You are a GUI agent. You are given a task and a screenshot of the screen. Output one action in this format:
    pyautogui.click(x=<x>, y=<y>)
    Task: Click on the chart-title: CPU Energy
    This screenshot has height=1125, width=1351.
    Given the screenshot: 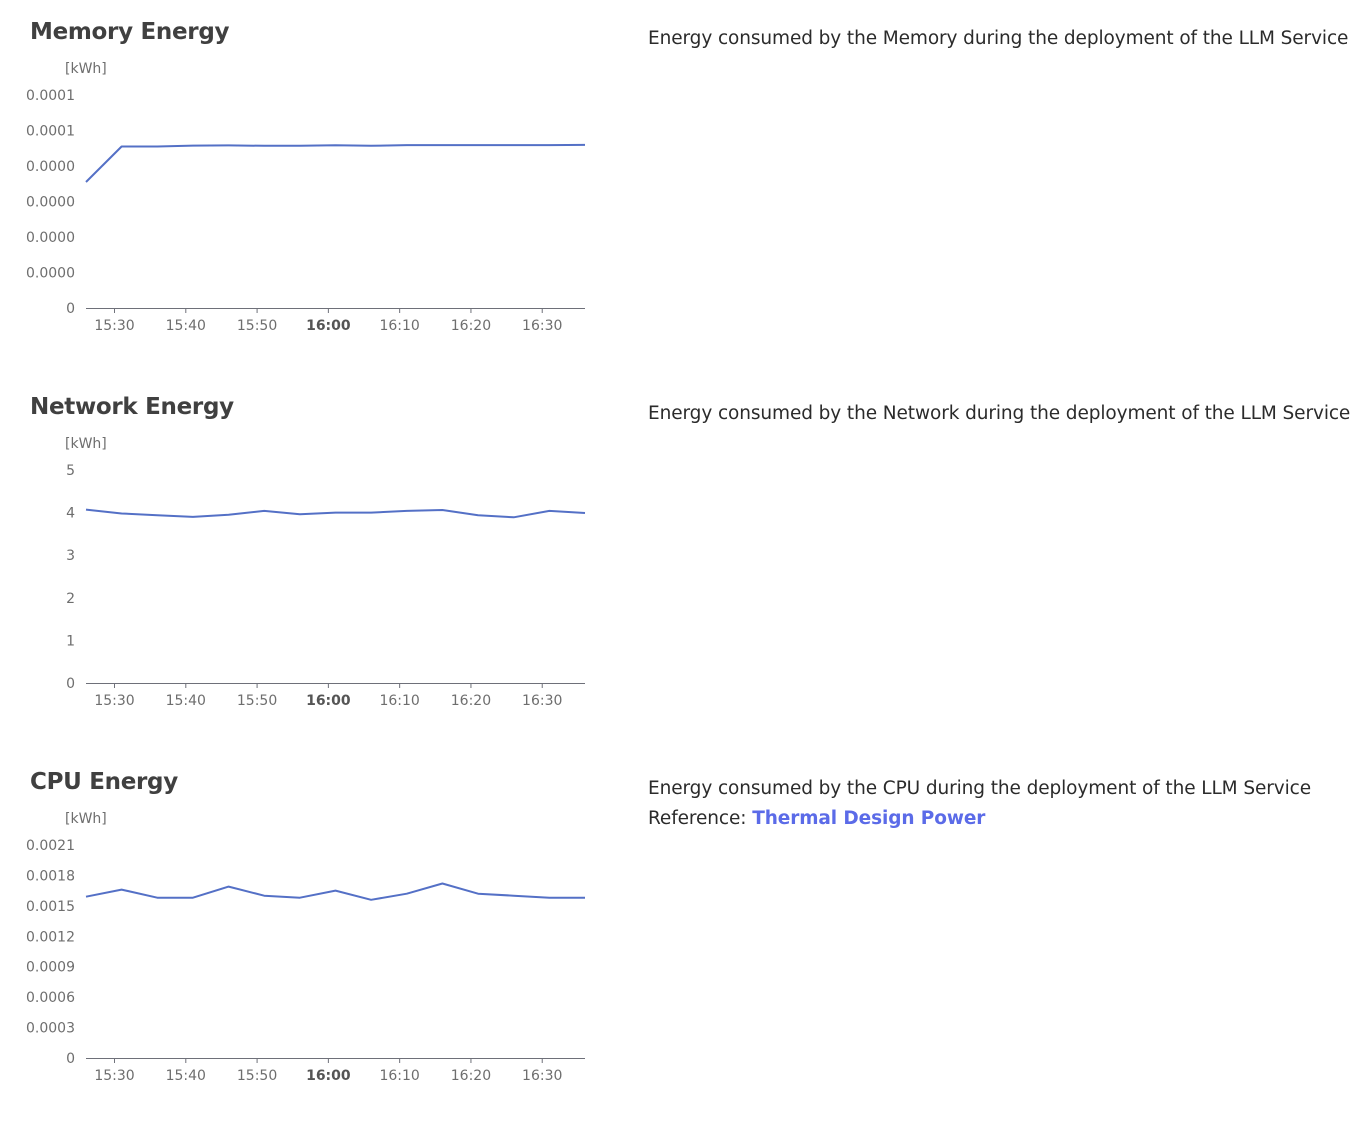 What is the action you would take?
    pyautogui.click(x=104, y=782)
    